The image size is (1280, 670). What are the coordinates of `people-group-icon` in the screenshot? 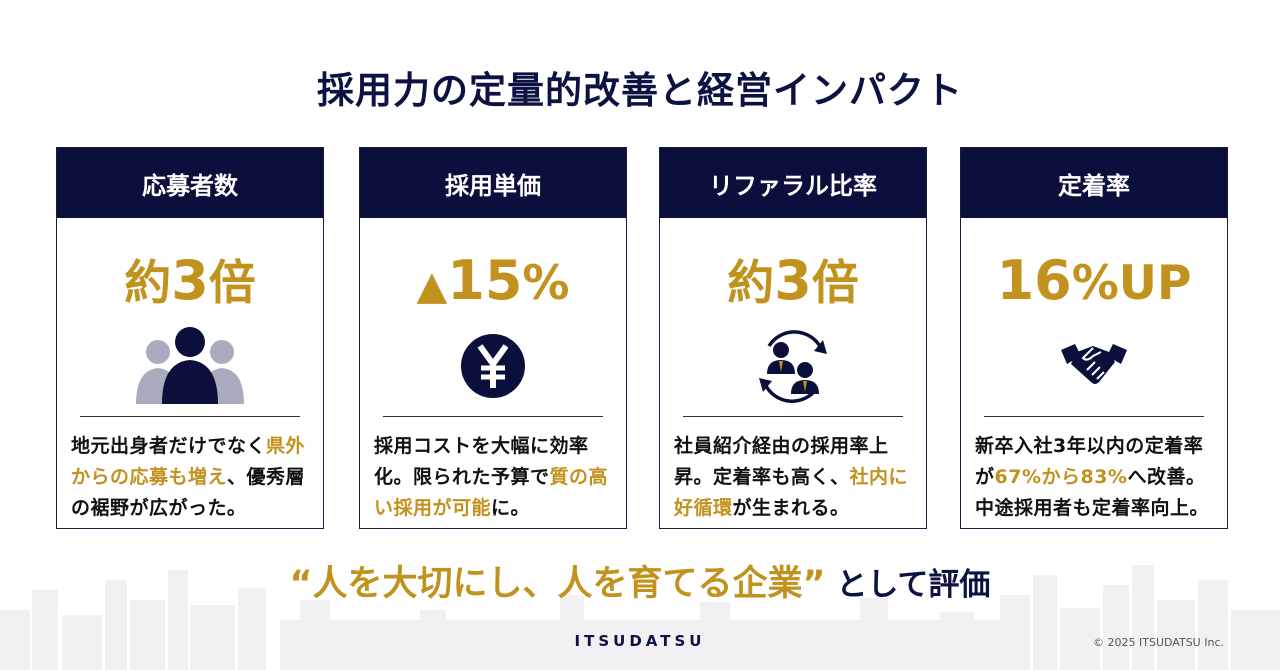 It's located at (190, 366).